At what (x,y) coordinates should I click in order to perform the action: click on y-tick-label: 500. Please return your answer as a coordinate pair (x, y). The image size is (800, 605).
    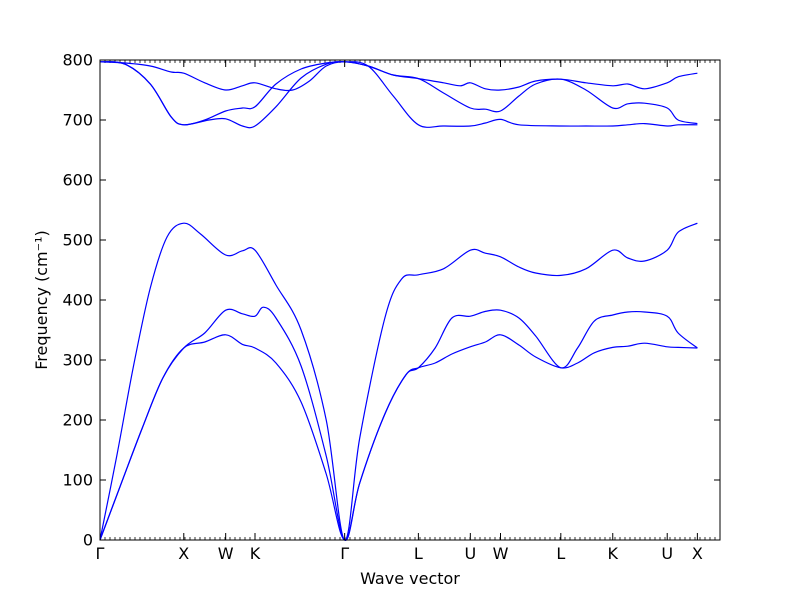
    Looking at the image, I should click on (77, 240).